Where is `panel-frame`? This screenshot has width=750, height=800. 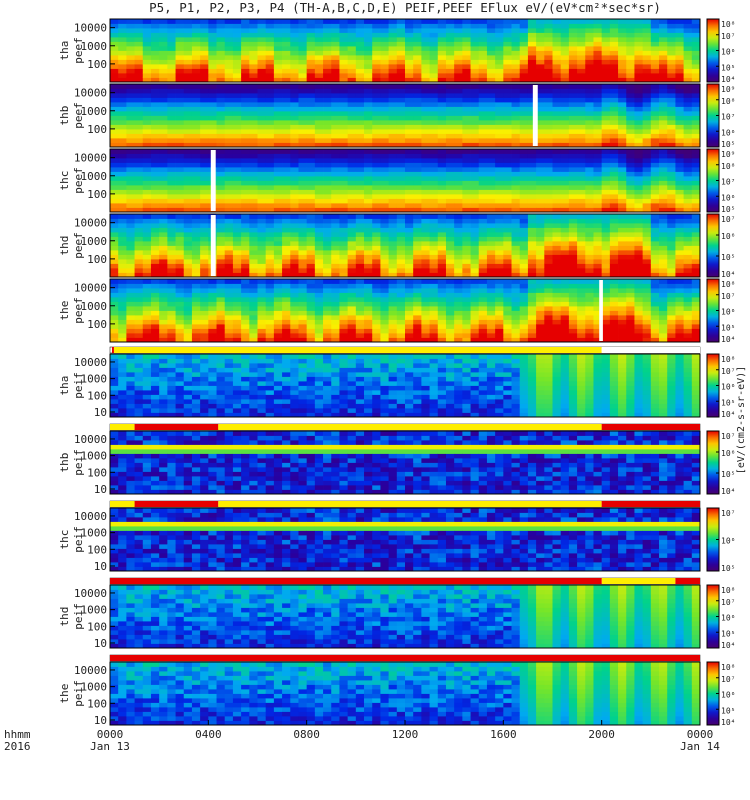 panel-frame is located at coordinates (405, 50).